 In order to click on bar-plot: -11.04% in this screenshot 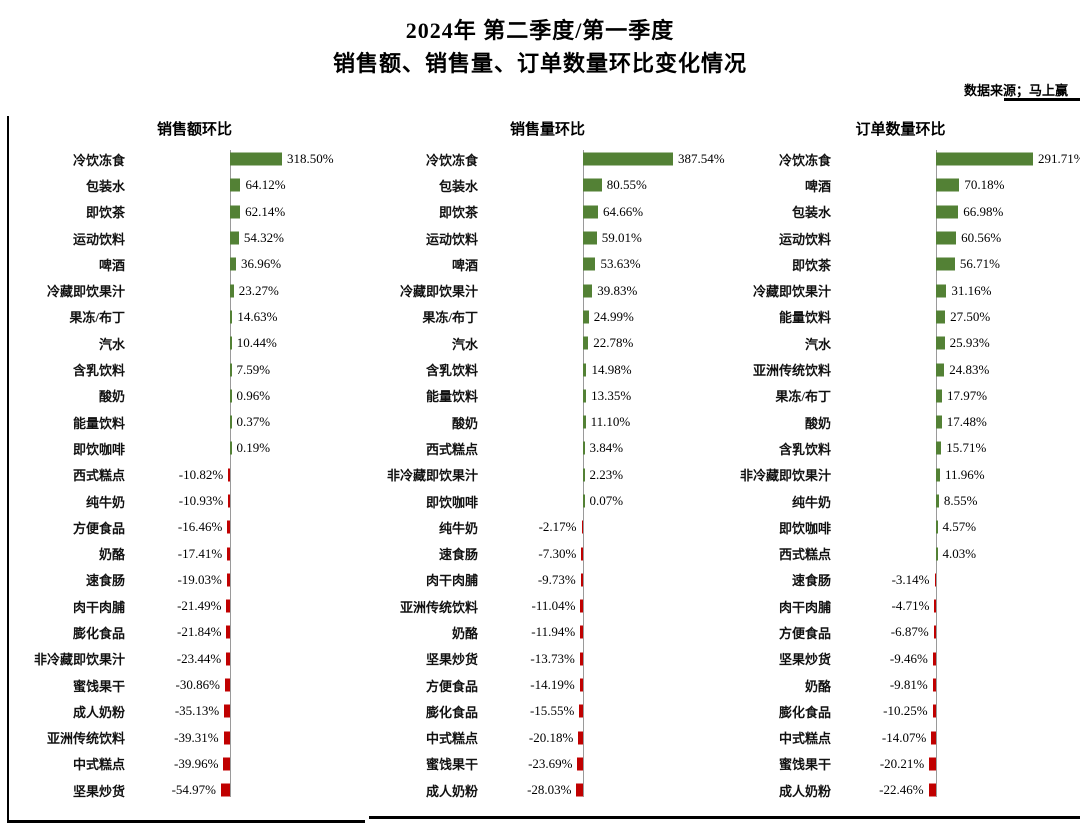, I will do `click(603, 606)`.